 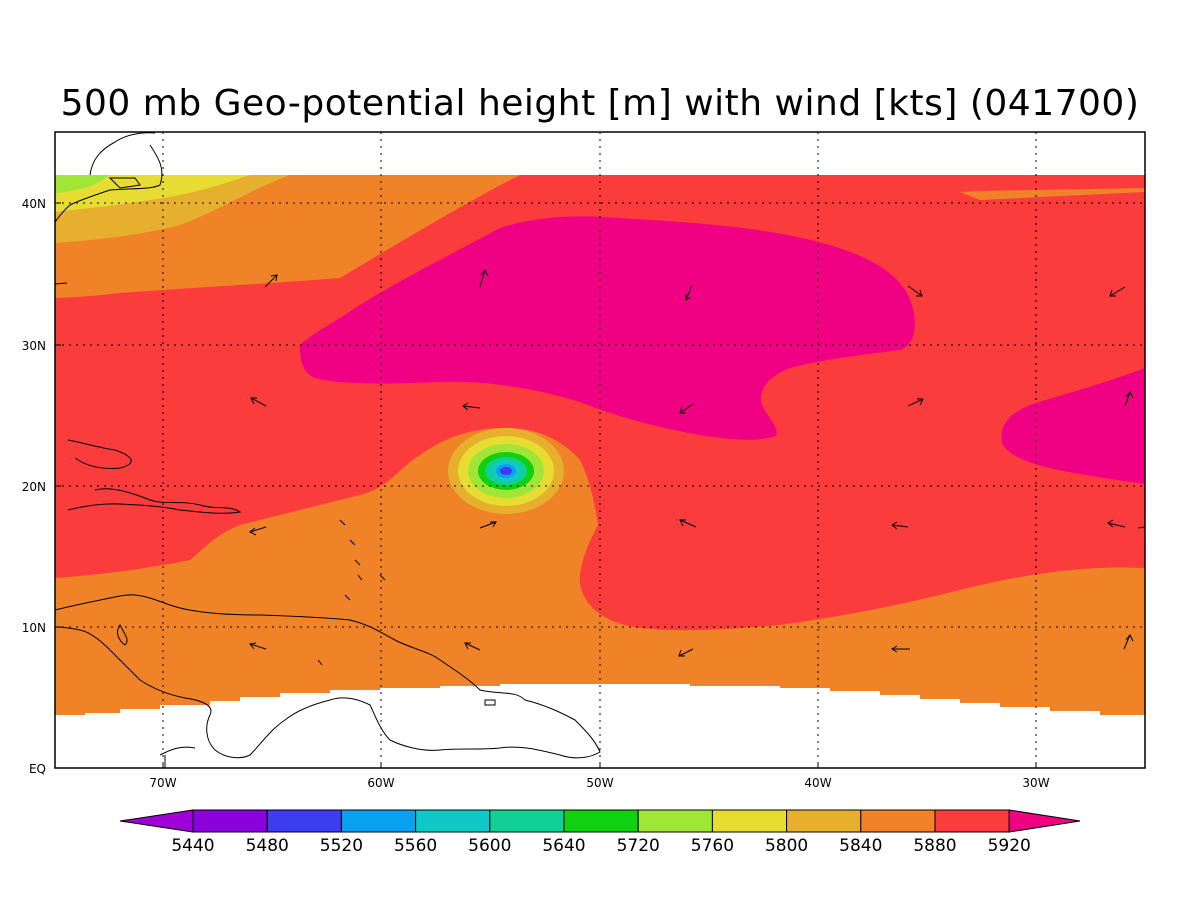 What do you see at coordinates (34, 346) in the screenshot?
I see `lat-label: 30N` at bounding box center [34, 346].